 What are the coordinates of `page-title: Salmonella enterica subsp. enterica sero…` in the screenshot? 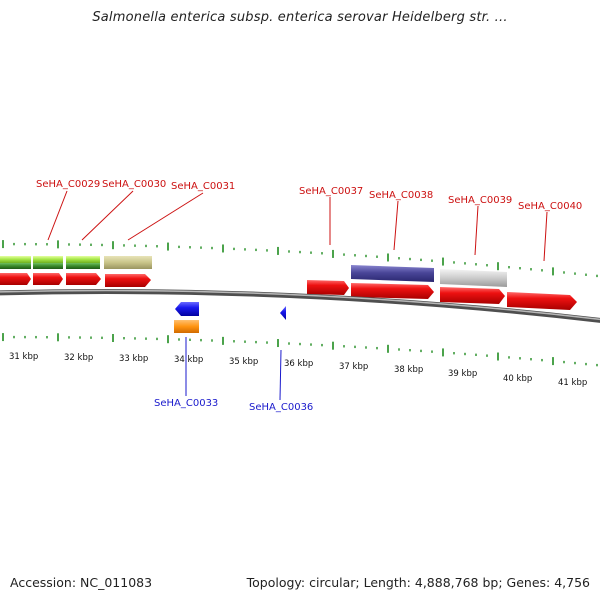 It's located at (300, 17).